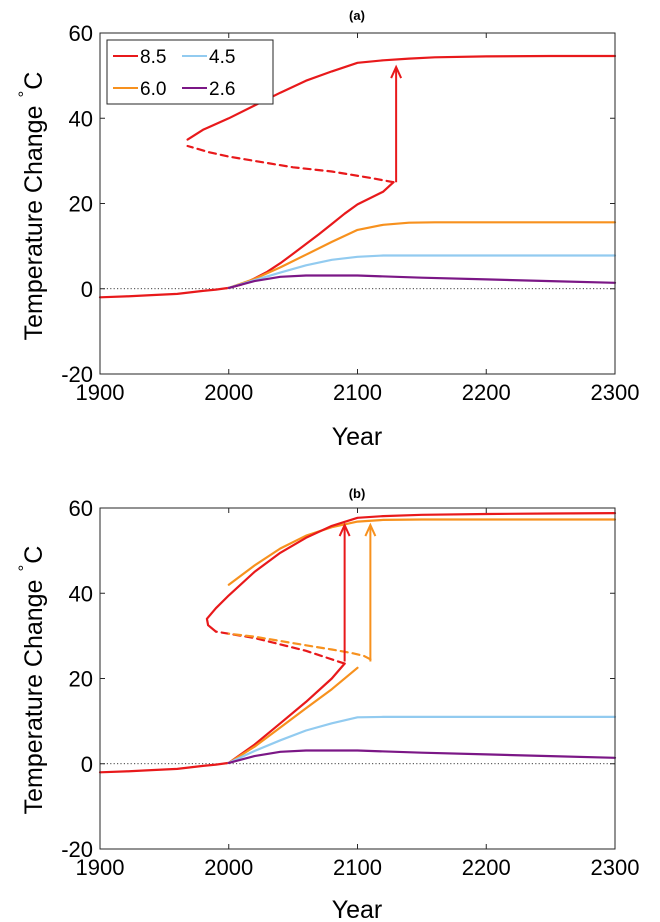 This screenshot has width=660, height=922. What do you see at coordinates (153, 89) in the screenshot?
I see `legend-label-6-0: 6.0` at bounding box center [153, 89].